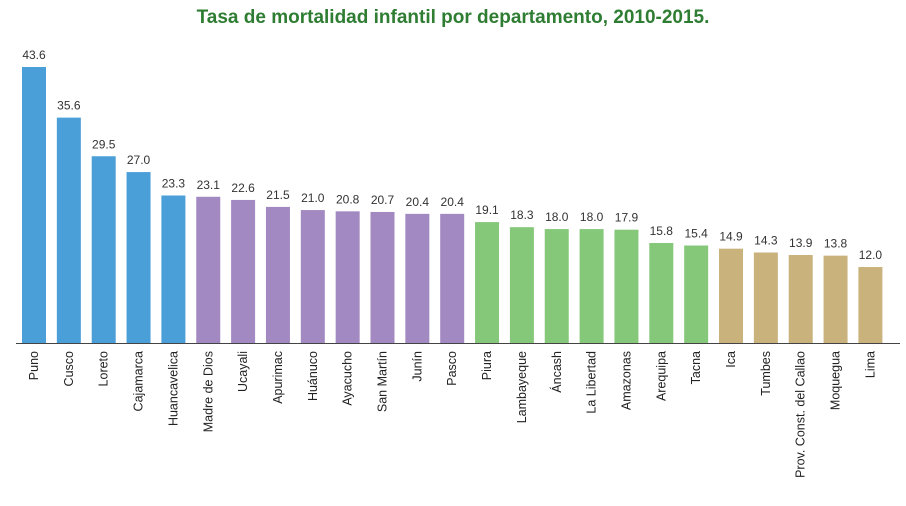  I want to click on value-label-22: 13.9, so click(801, 243).